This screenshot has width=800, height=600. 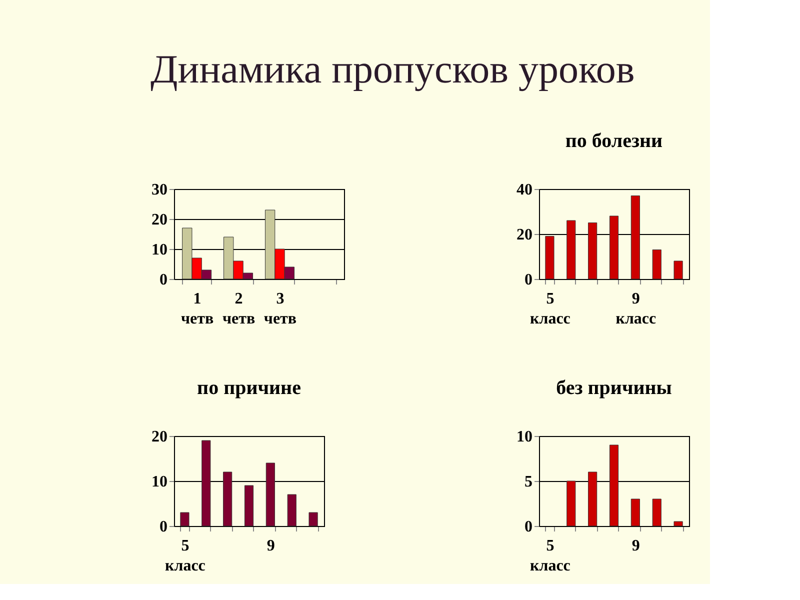 What do you see at coordinates (528, 482) in the screenshot?
I see `y-tick-label: 5` at bounding box center [528, 482].